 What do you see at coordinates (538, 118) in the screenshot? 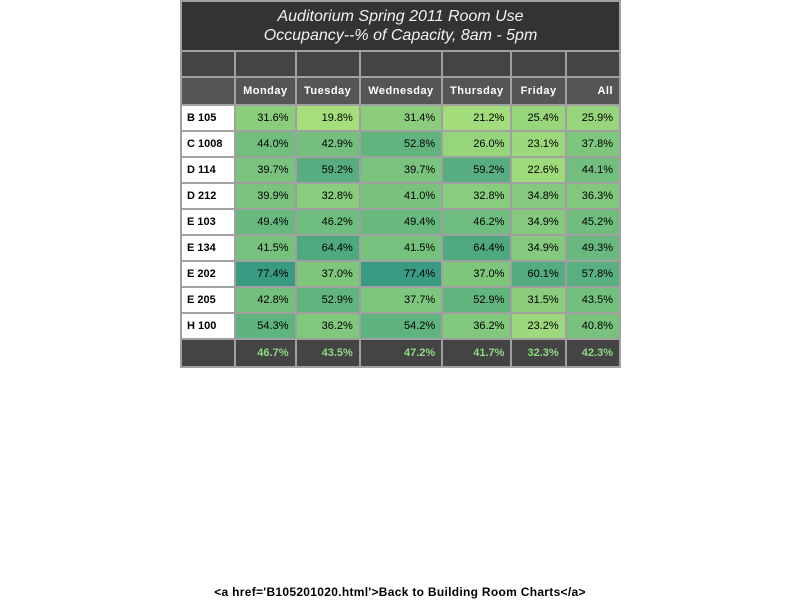
I see `heatmap-cell: 25.4%` at bounding box center [538, 118].